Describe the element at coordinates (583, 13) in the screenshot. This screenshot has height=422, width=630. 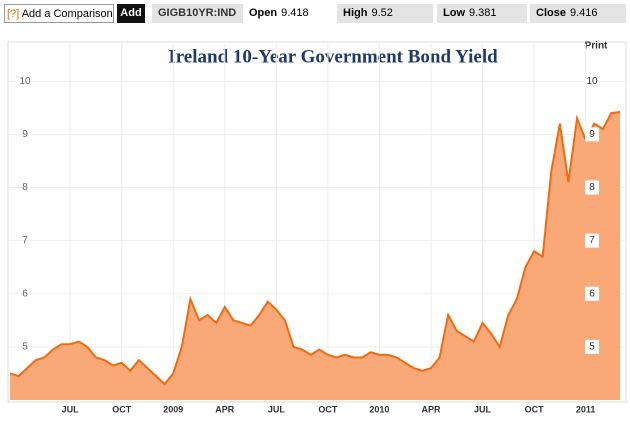
I see `quote-value: 9.416` at that location.